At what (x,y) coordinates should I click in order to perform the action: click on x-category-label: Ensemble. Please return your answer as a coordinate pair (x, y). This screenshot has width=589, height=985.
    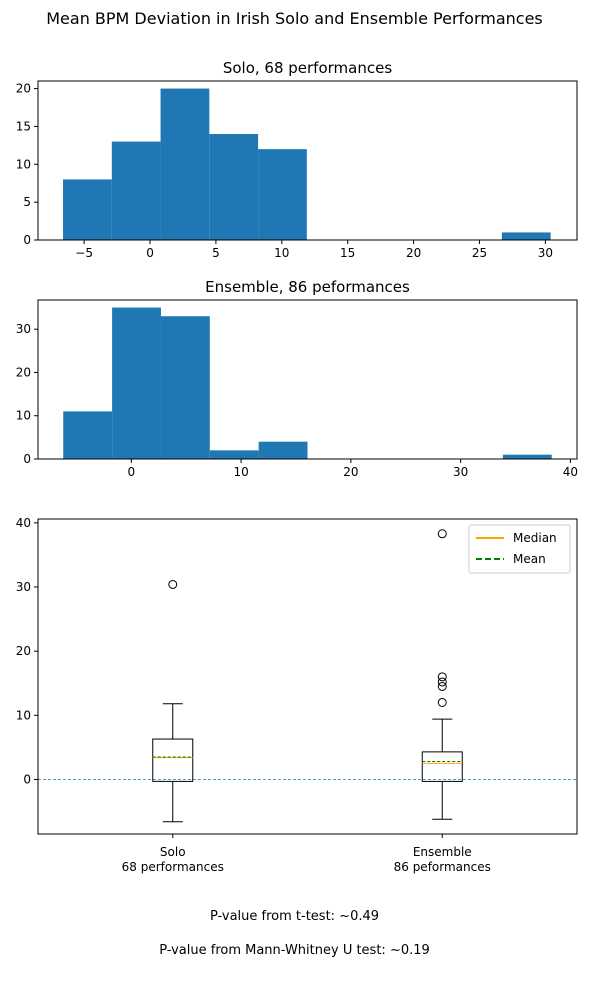
    Looking at the image, I should click on (442, 852).